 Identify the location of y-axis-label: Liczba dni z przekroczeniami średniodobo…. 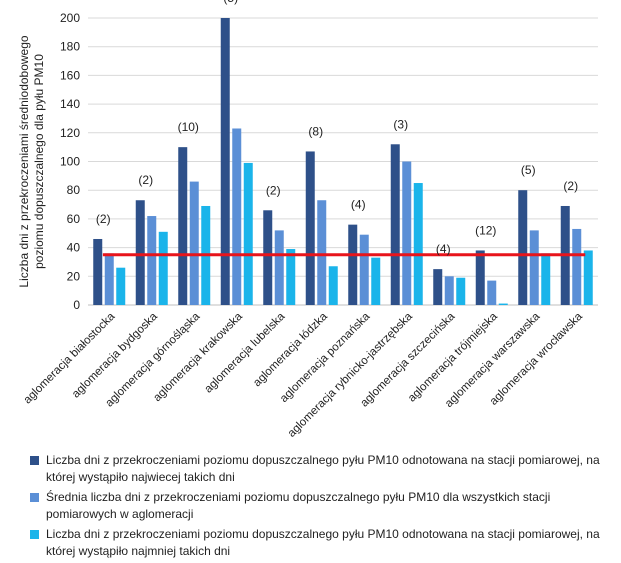
(31, 161).